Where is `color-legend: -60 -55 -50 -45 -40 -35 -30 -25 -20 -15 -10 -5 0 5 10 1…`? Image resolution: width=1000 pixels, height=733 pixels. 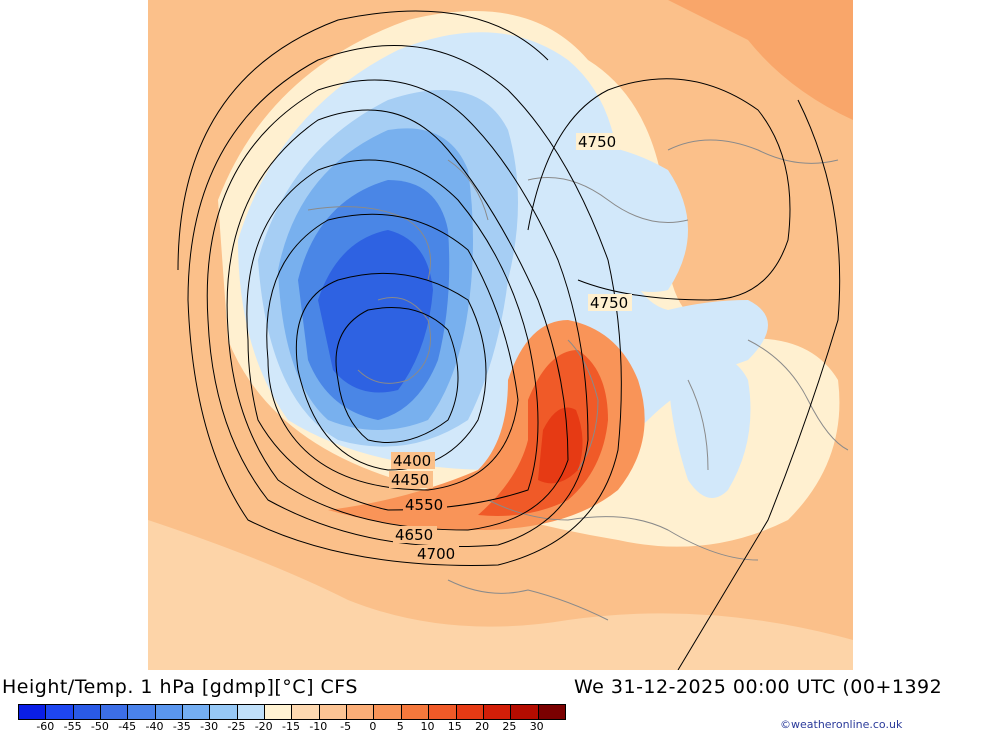
color-legend: -60 -55 -50 -45 -40 -35 -30 -25 -20 -15 -10 -5 0 5 10 1… is located at coordinates (292, 718).